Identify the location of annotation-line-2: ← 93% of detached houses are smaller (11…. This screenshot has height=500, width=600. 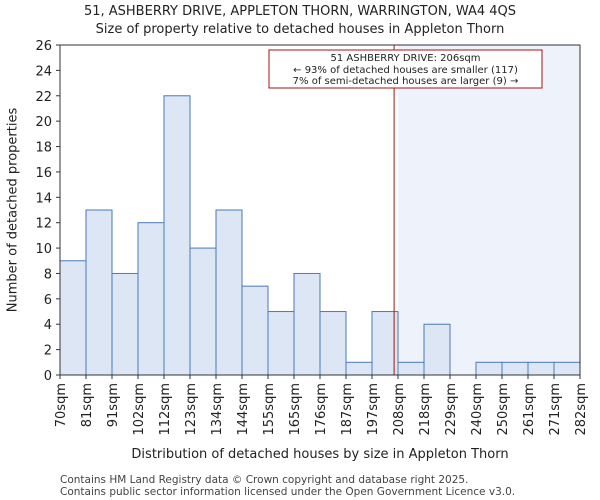
(405, 70).